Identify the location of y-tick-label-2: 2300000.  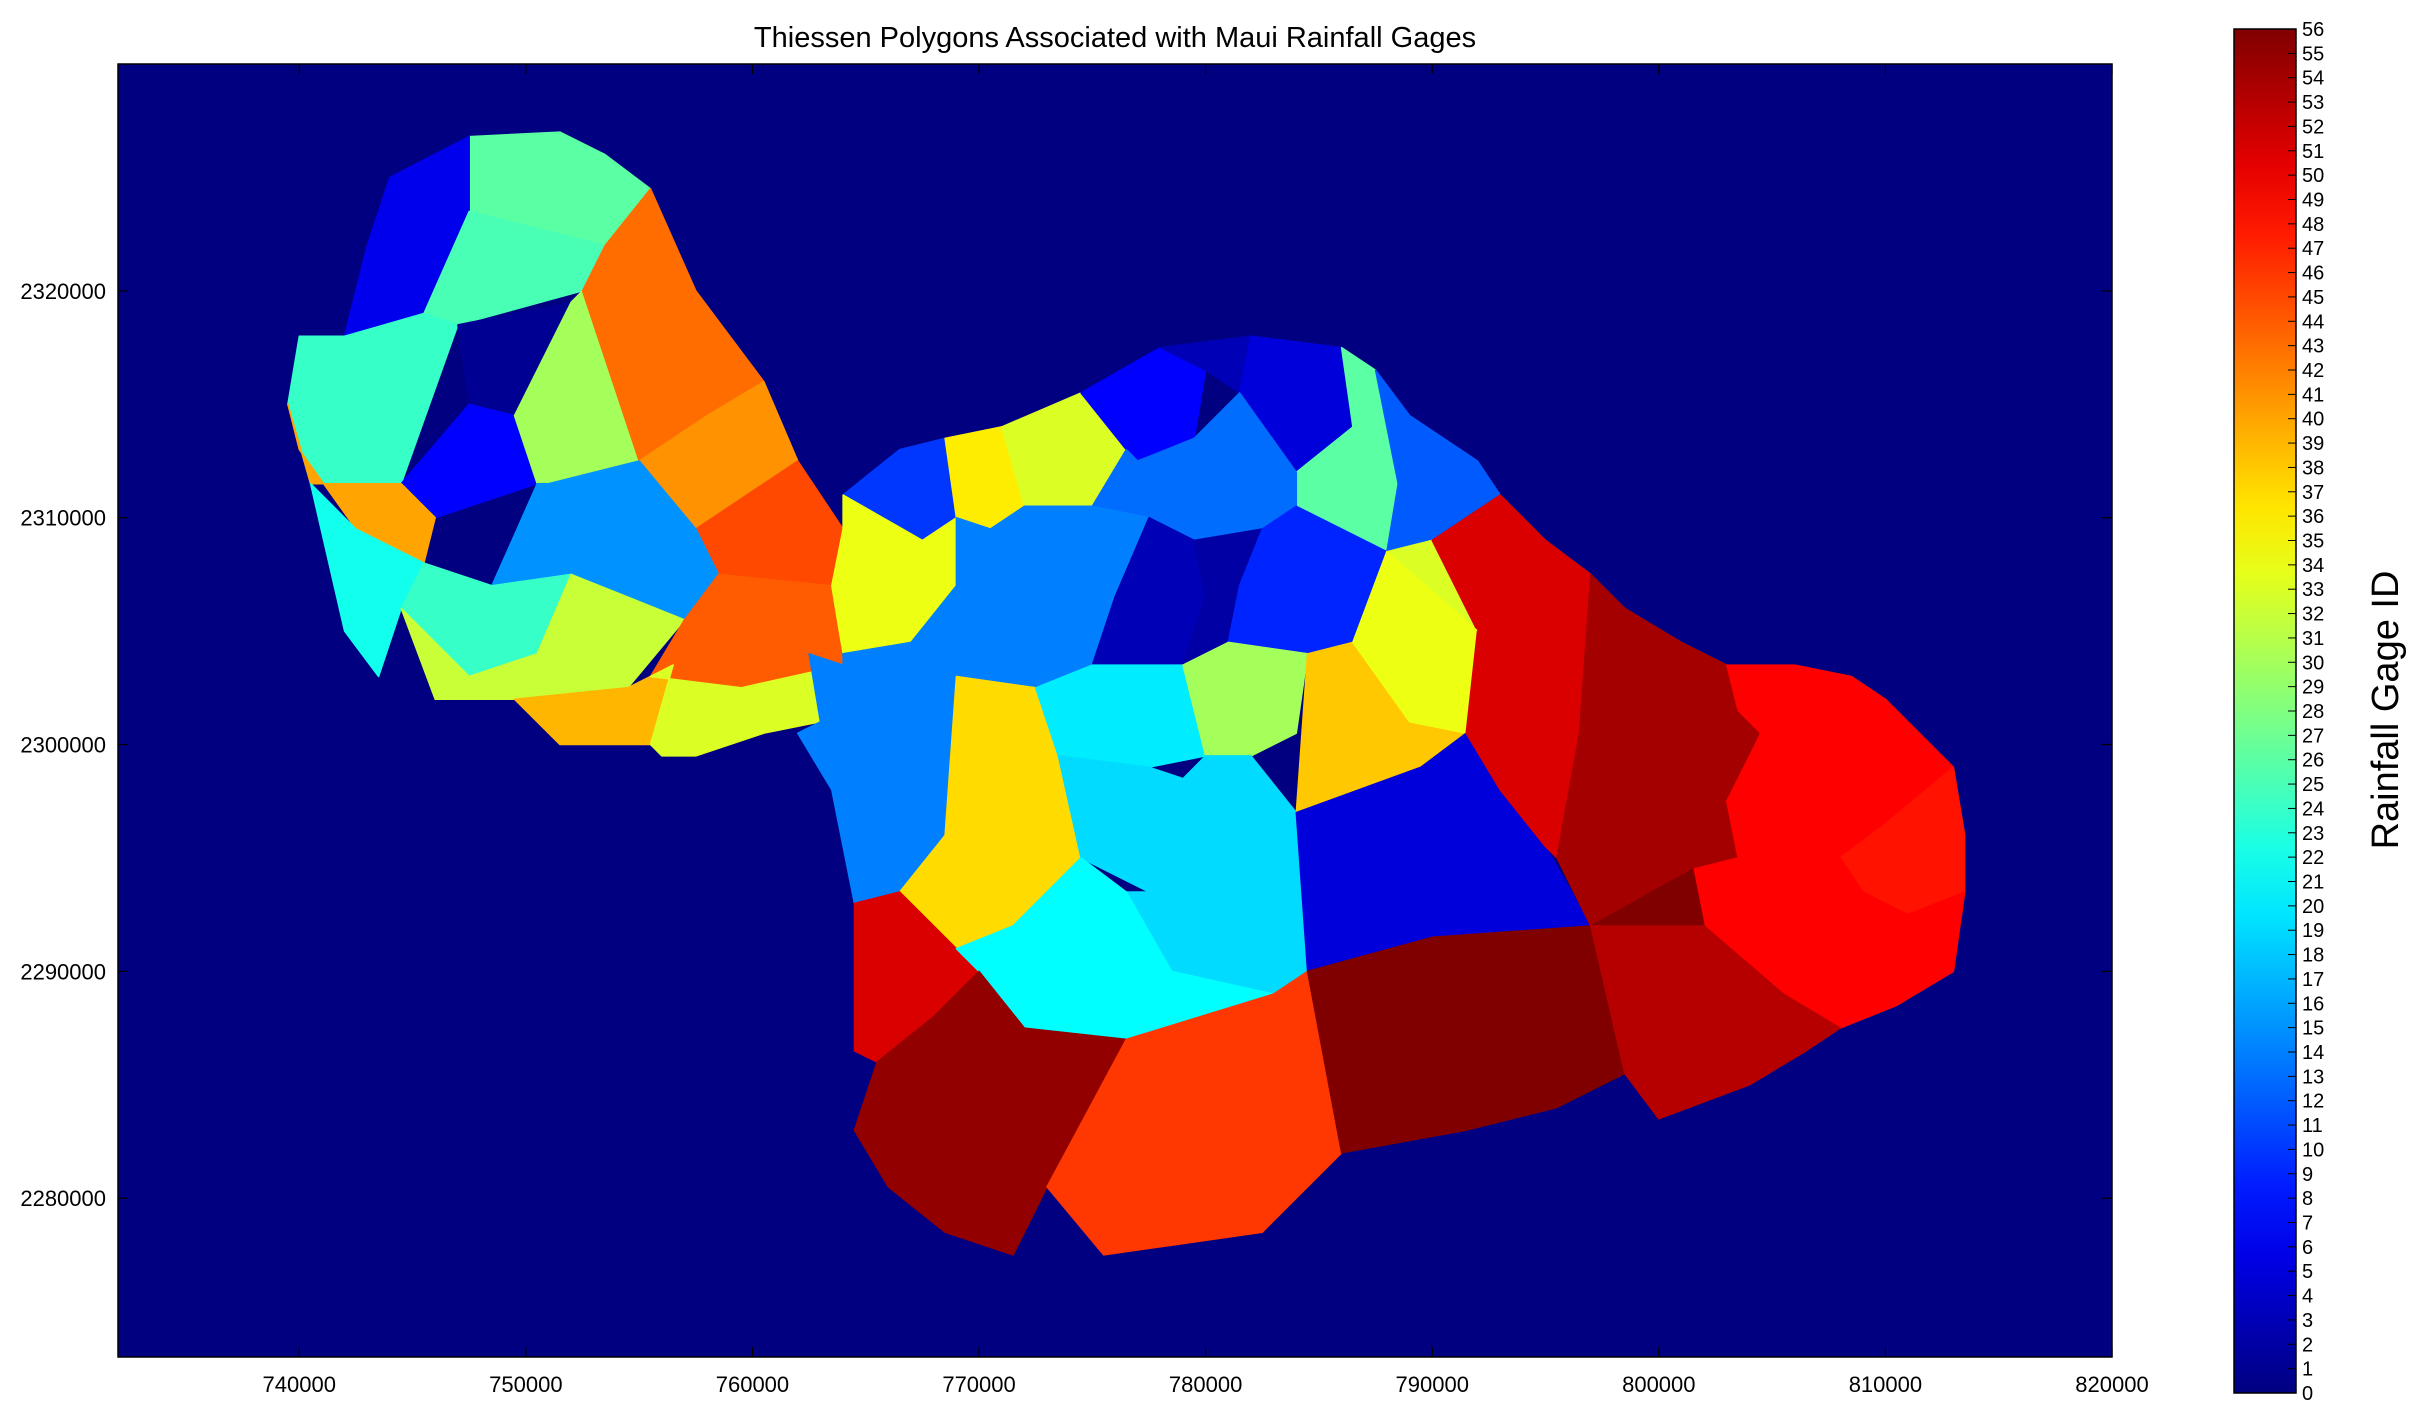
(63, 745).